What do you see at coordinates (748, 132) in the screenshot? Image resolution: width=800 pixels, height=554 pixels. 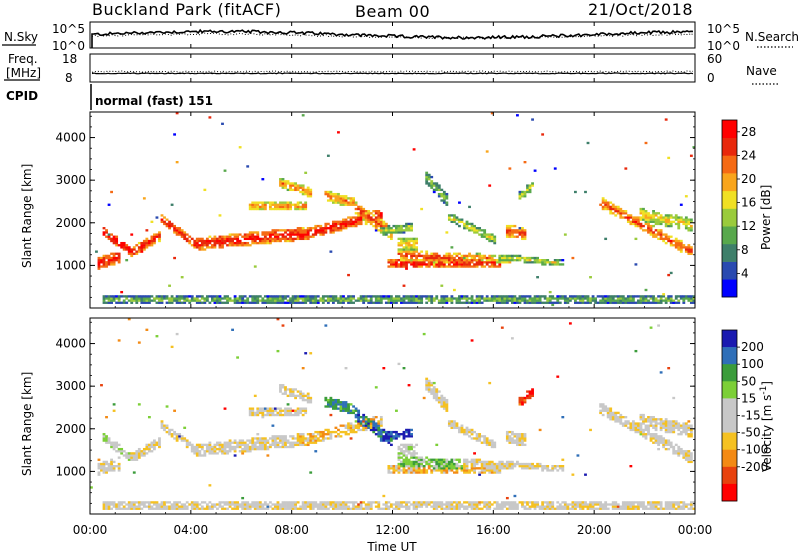 I see `power-colorbar-tick-label: 28` at bounding box center [748, 132].